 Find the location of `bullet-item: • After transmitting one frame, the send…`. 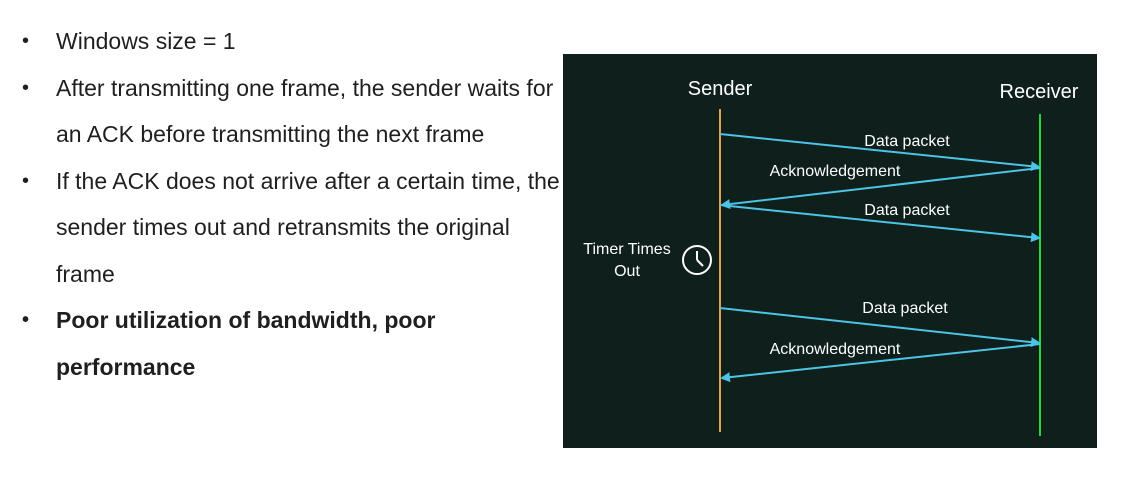

bullet-item: • After transmitting one frame, the send… is located at coordinates (280, 111).